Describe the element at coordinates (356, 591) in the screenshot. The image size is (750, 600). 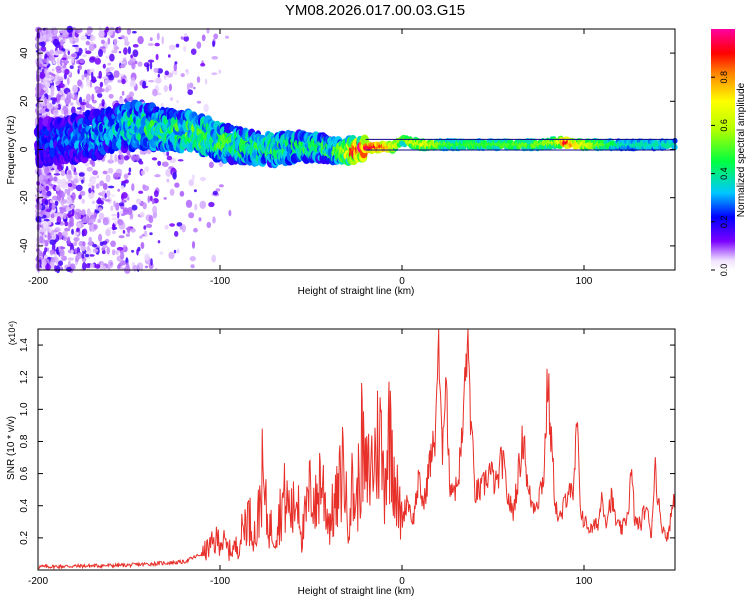
I see `snr-x-axis-label: Height of straight line (km)` at that location.